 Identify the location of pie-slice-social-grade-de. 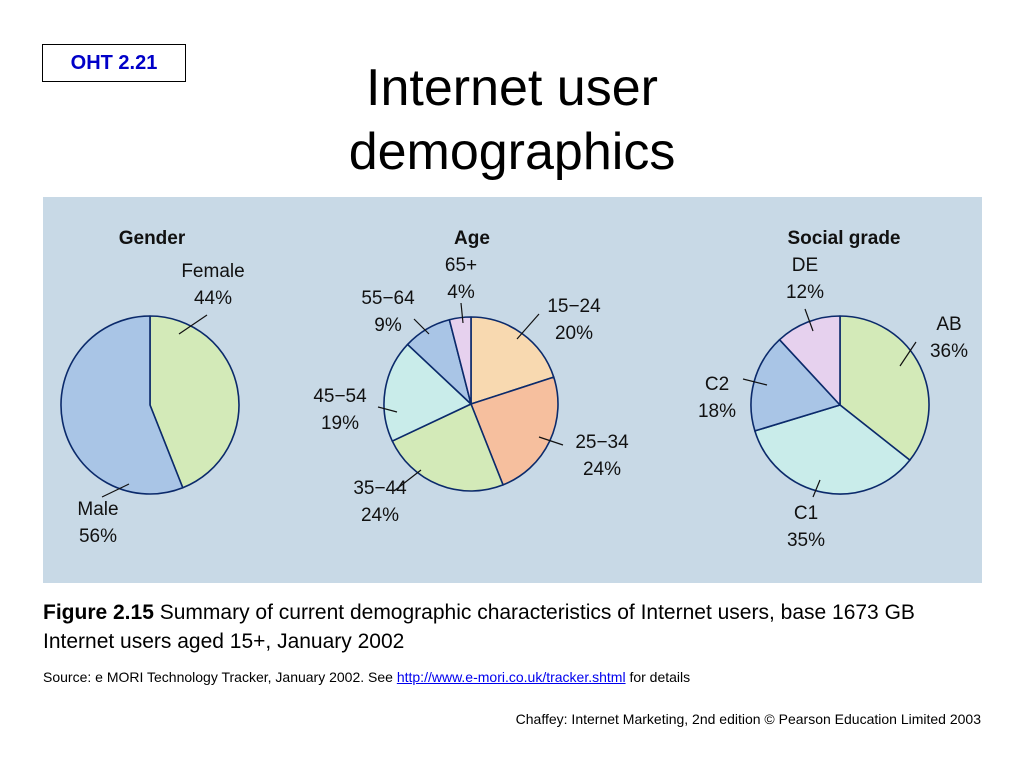
(809, 360).